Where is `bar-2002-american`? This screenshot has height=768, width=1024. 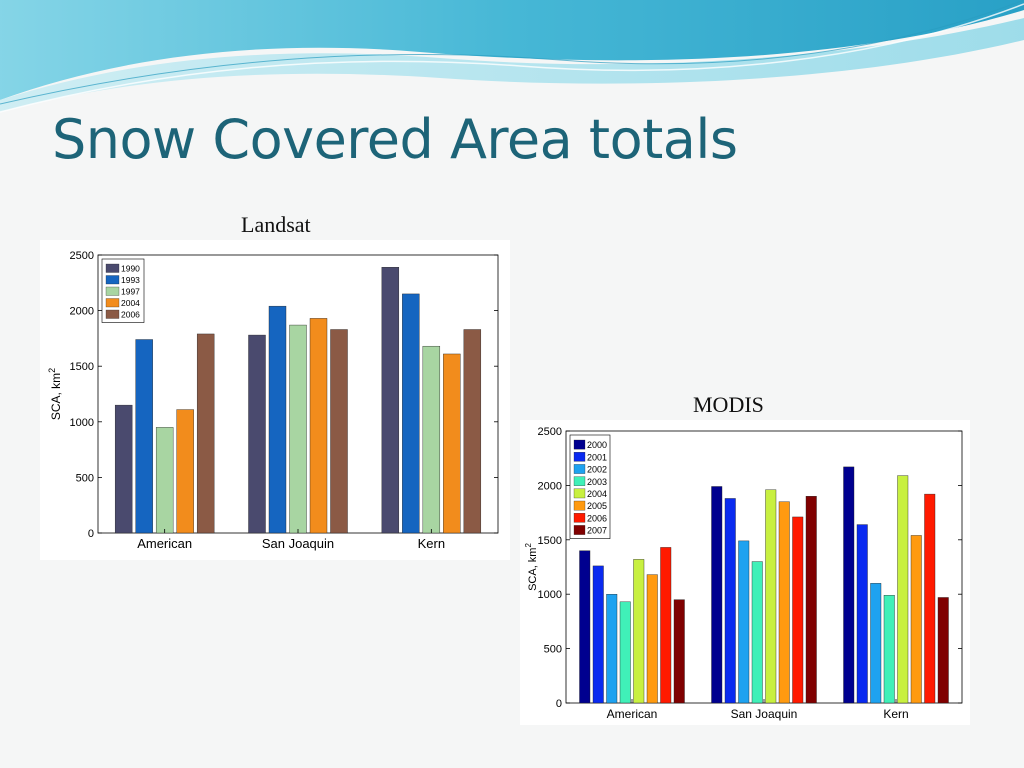 bar-2002-american is located at coordinates (612, 648).